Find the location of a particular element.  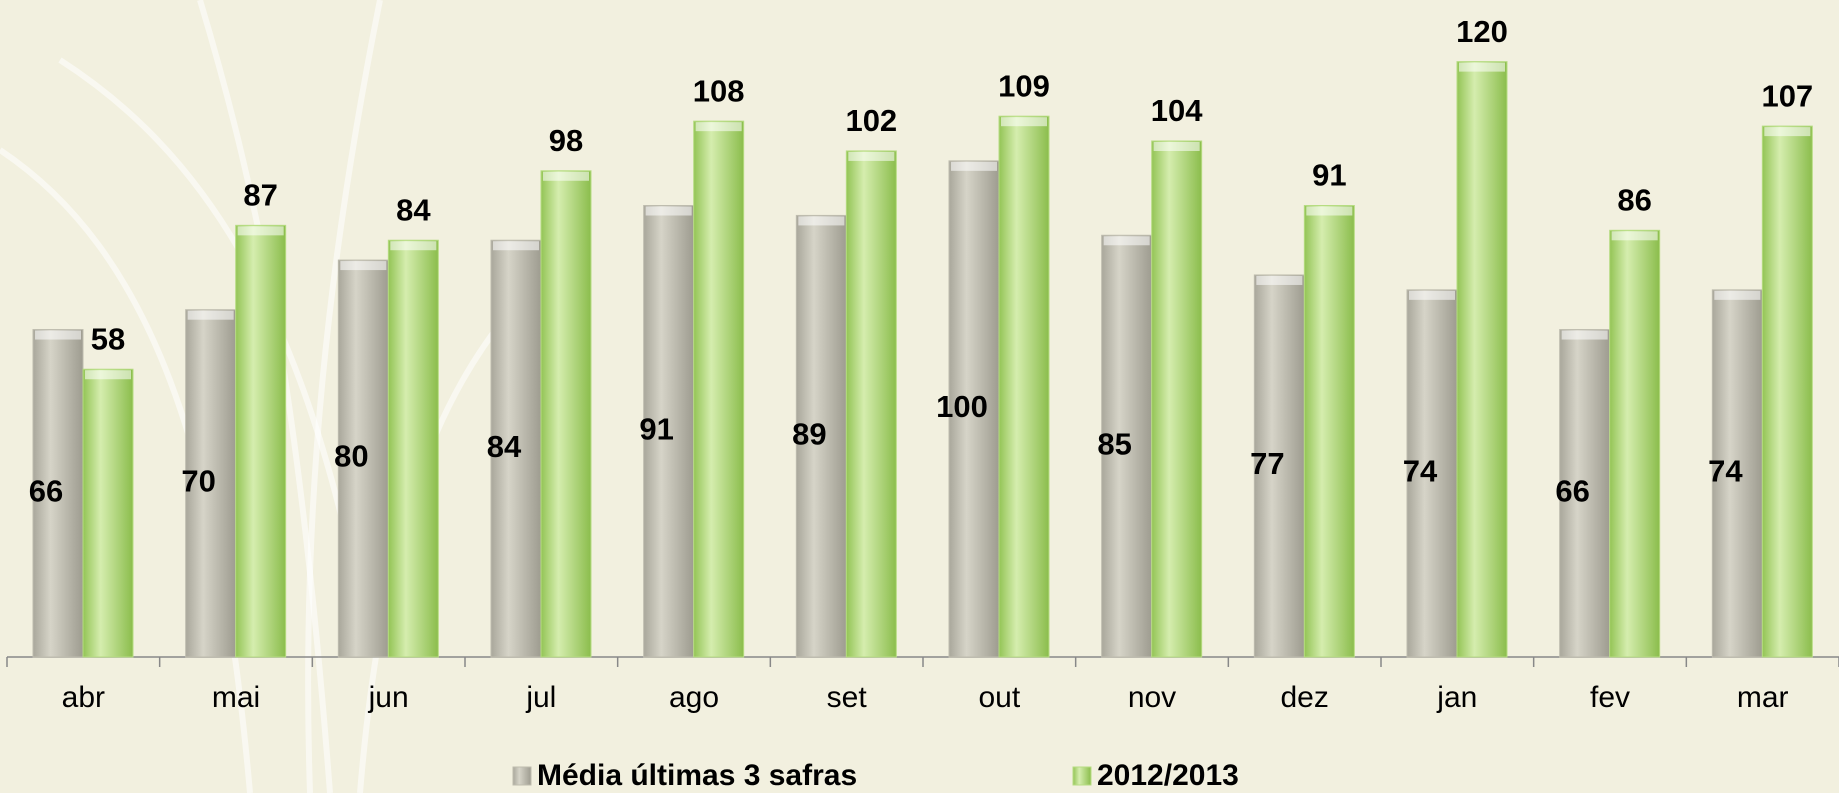

x-tick-label: out is located at coordinates (999, 697).